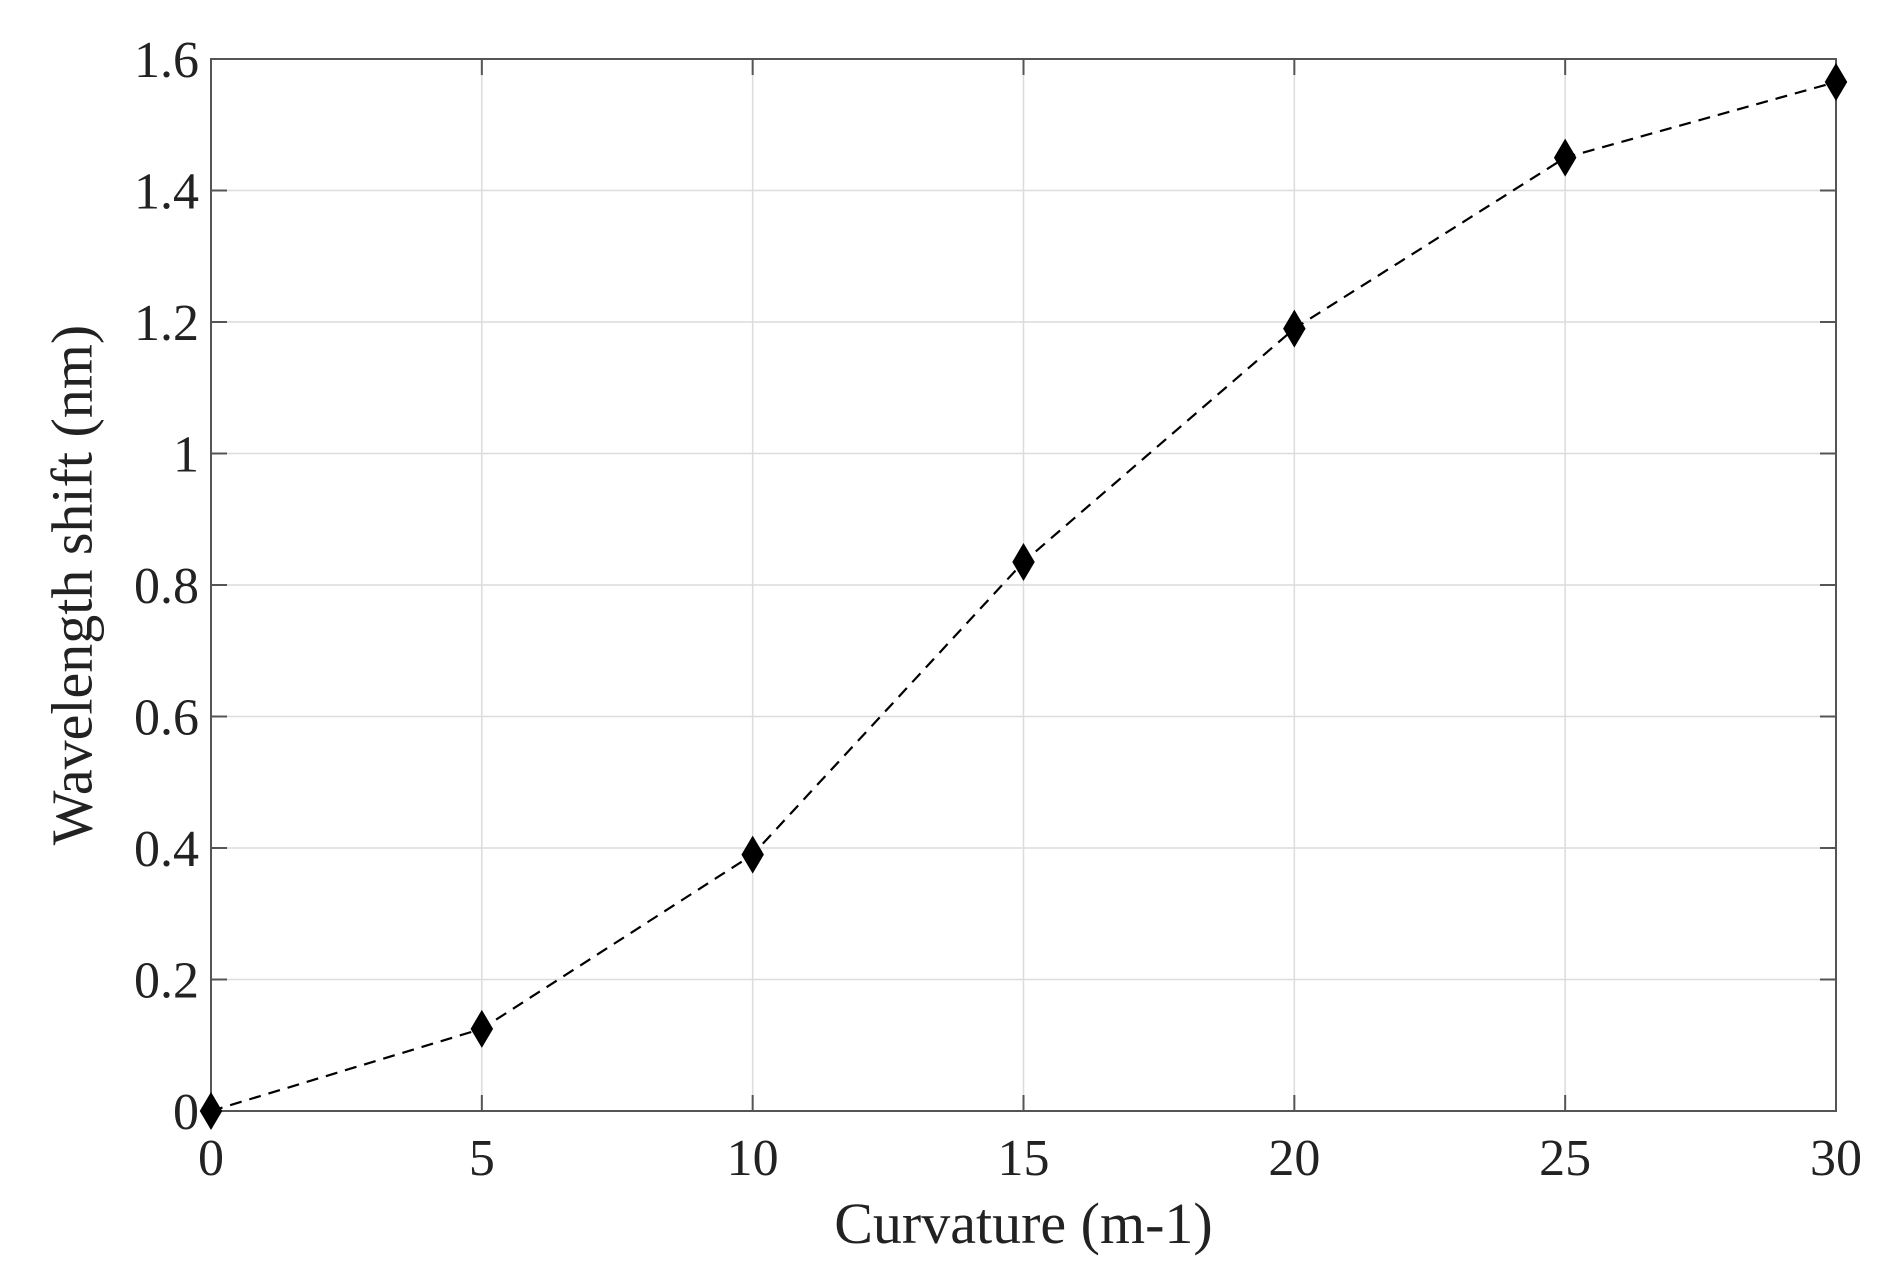 The image size is (1882, 1279). Describe the element at coordinates (186, 1112) in the screenshot. I see `y-tick-label: 0` at that location.